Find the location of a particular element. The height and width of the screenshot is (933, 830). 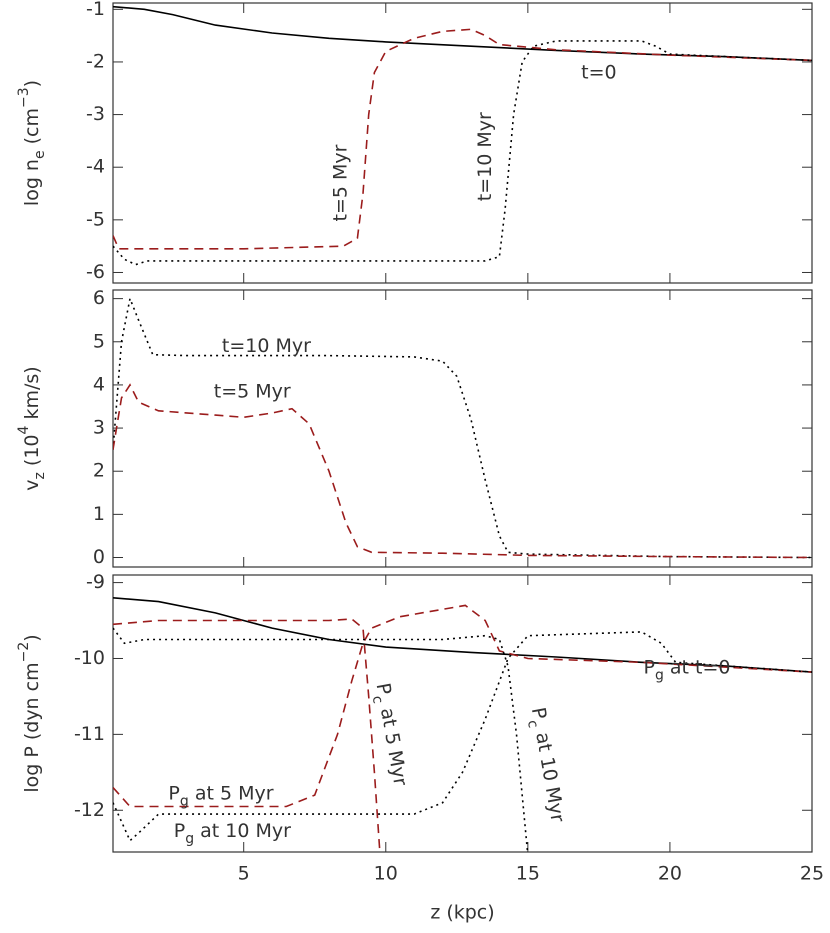

annotation: Pc at 5 Myr is located at coordinates (389, 734).